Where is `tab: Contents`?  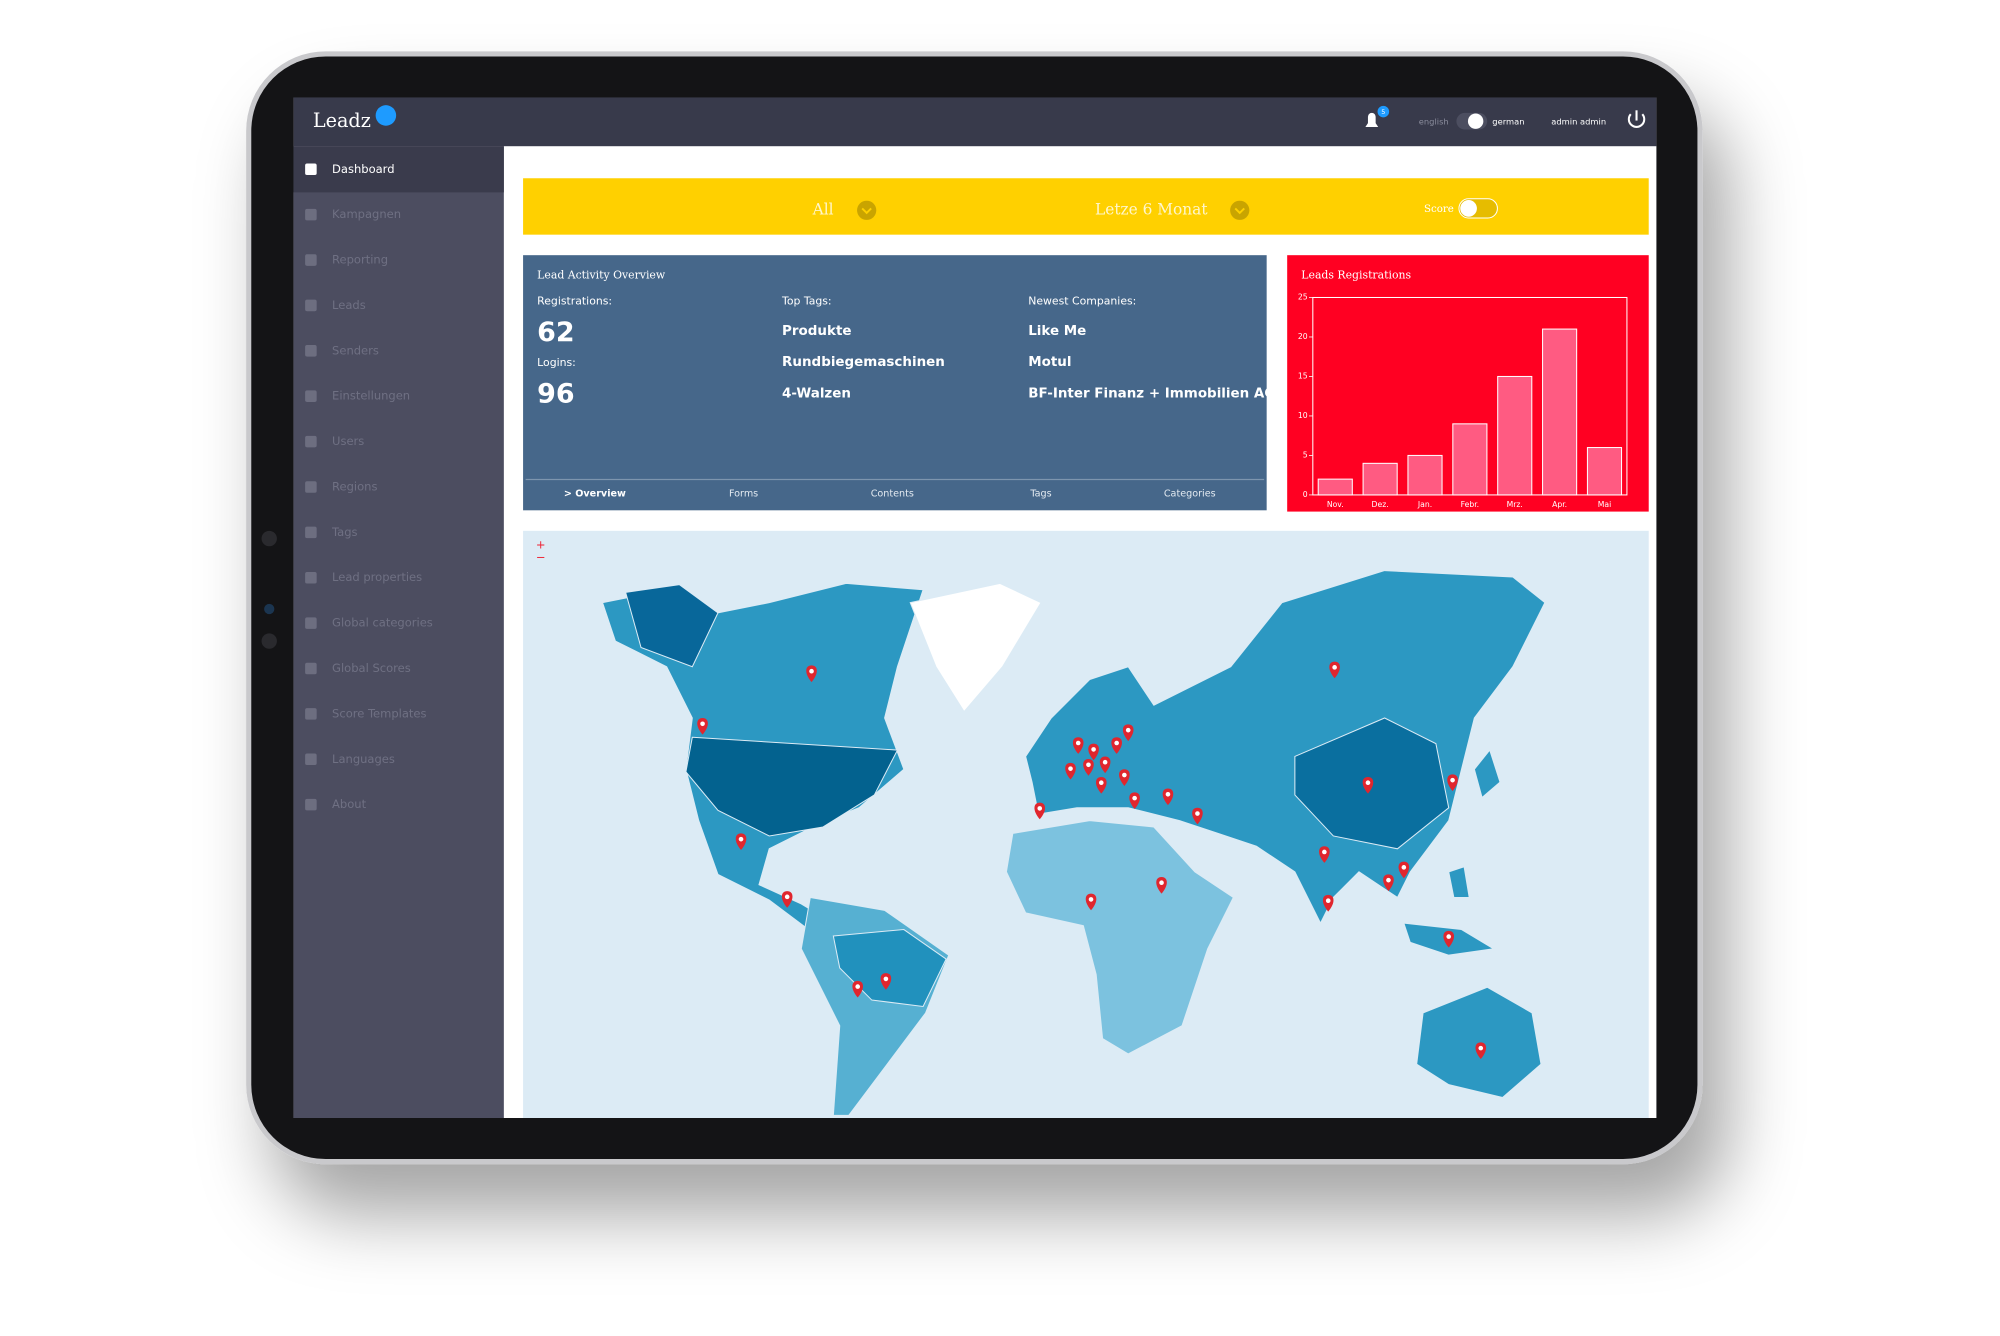 tab: Contents is located at coordinates (892, 494).